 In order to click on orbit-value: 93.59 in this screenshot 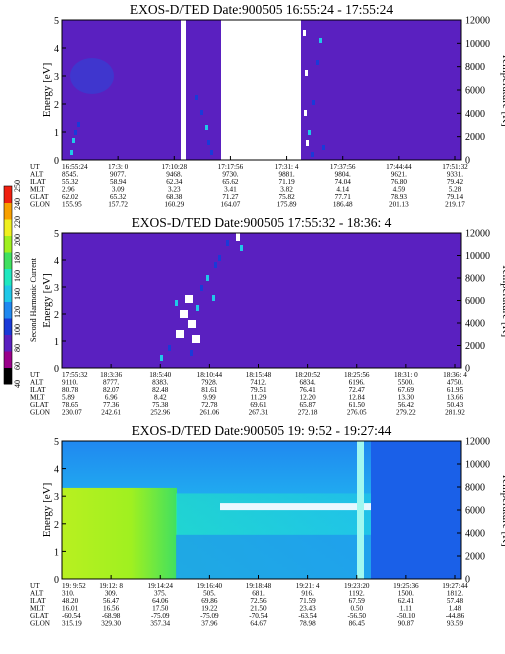, I will do `click(455, 624)`.